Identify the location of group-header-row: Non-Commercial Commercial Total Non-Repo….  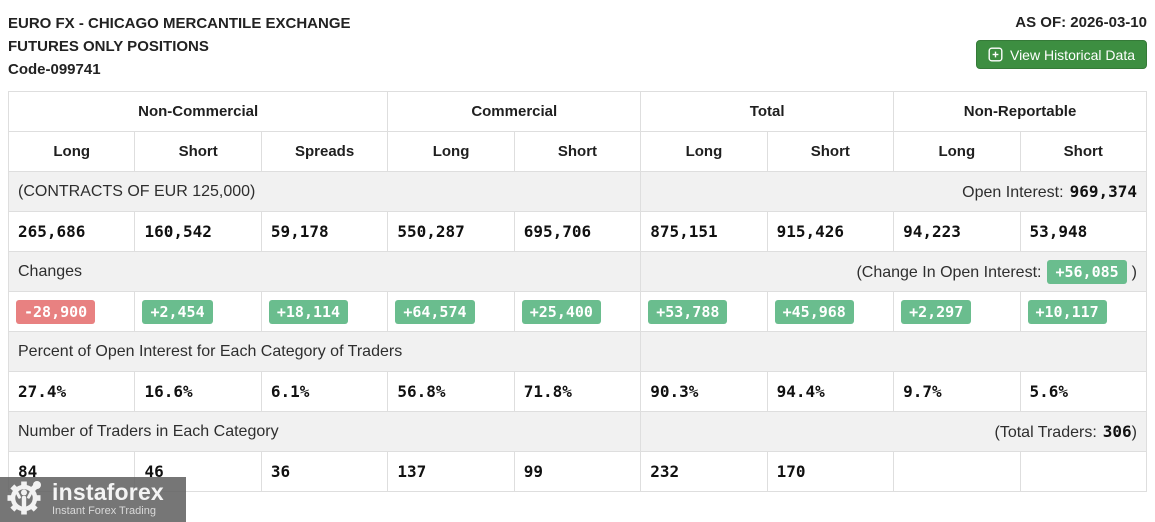
(577, 111).